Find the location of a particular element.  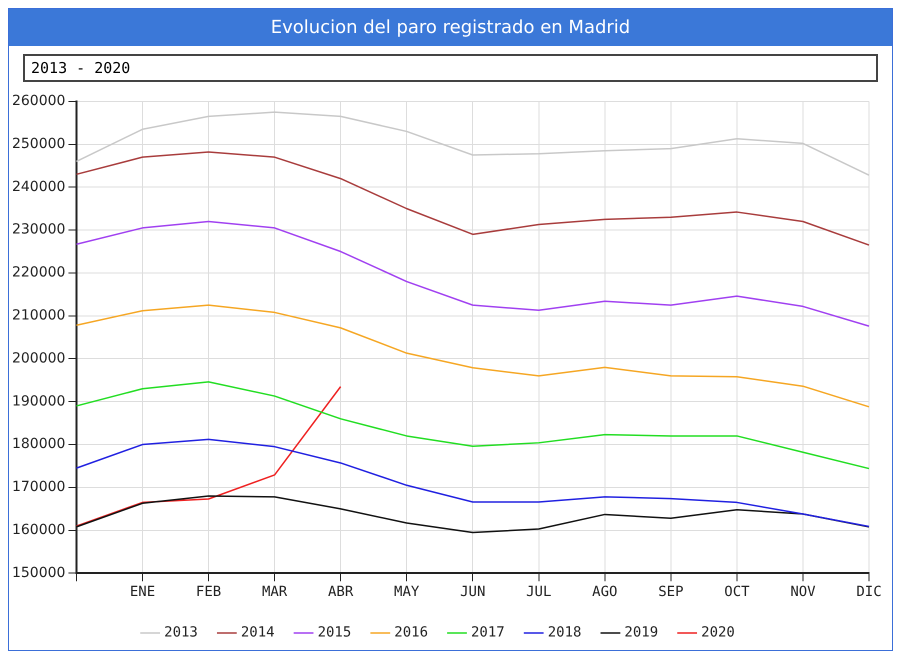

x-tick-label: AGO is located at coordinates (605, 592).